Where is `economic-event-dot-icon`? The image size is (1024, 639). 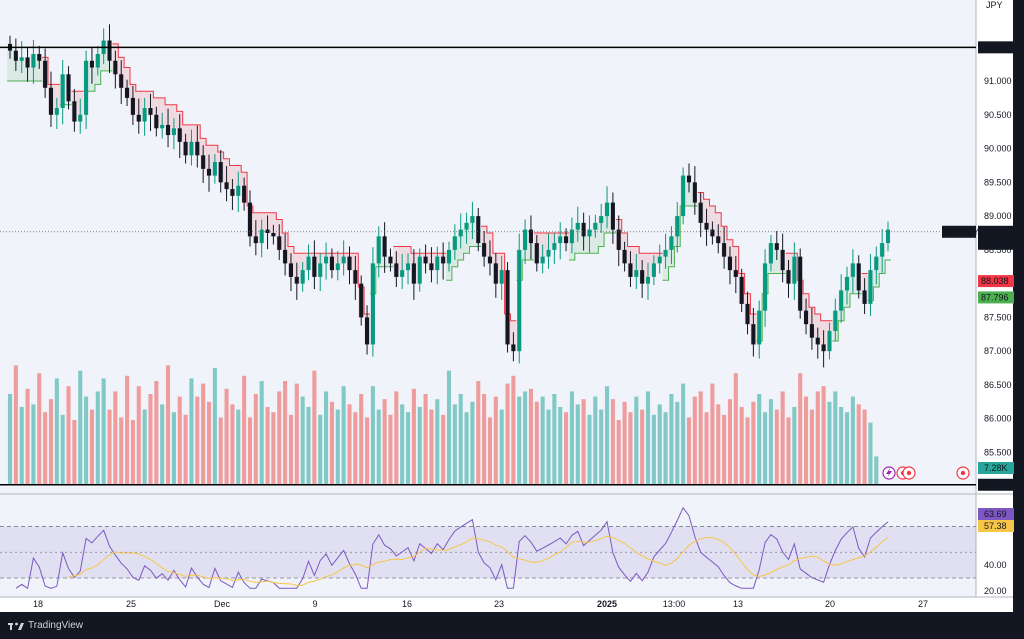 economic-event-dot-icon is located at coordinates (909, 473).